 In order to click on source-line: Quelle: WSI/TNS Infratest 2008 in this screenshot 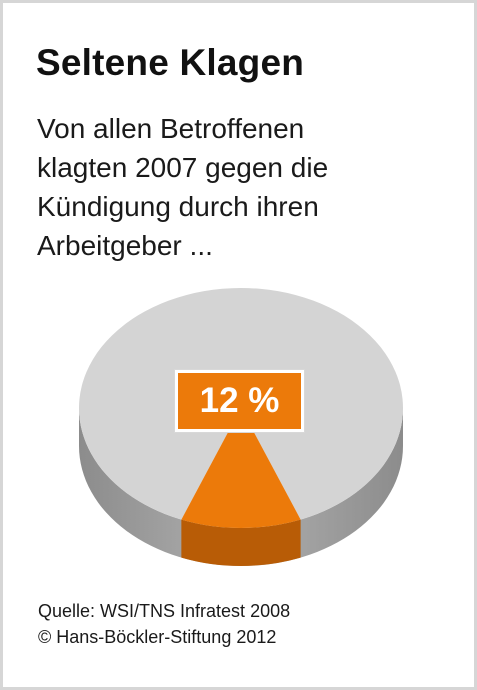, I will do `click(164, 611)`.